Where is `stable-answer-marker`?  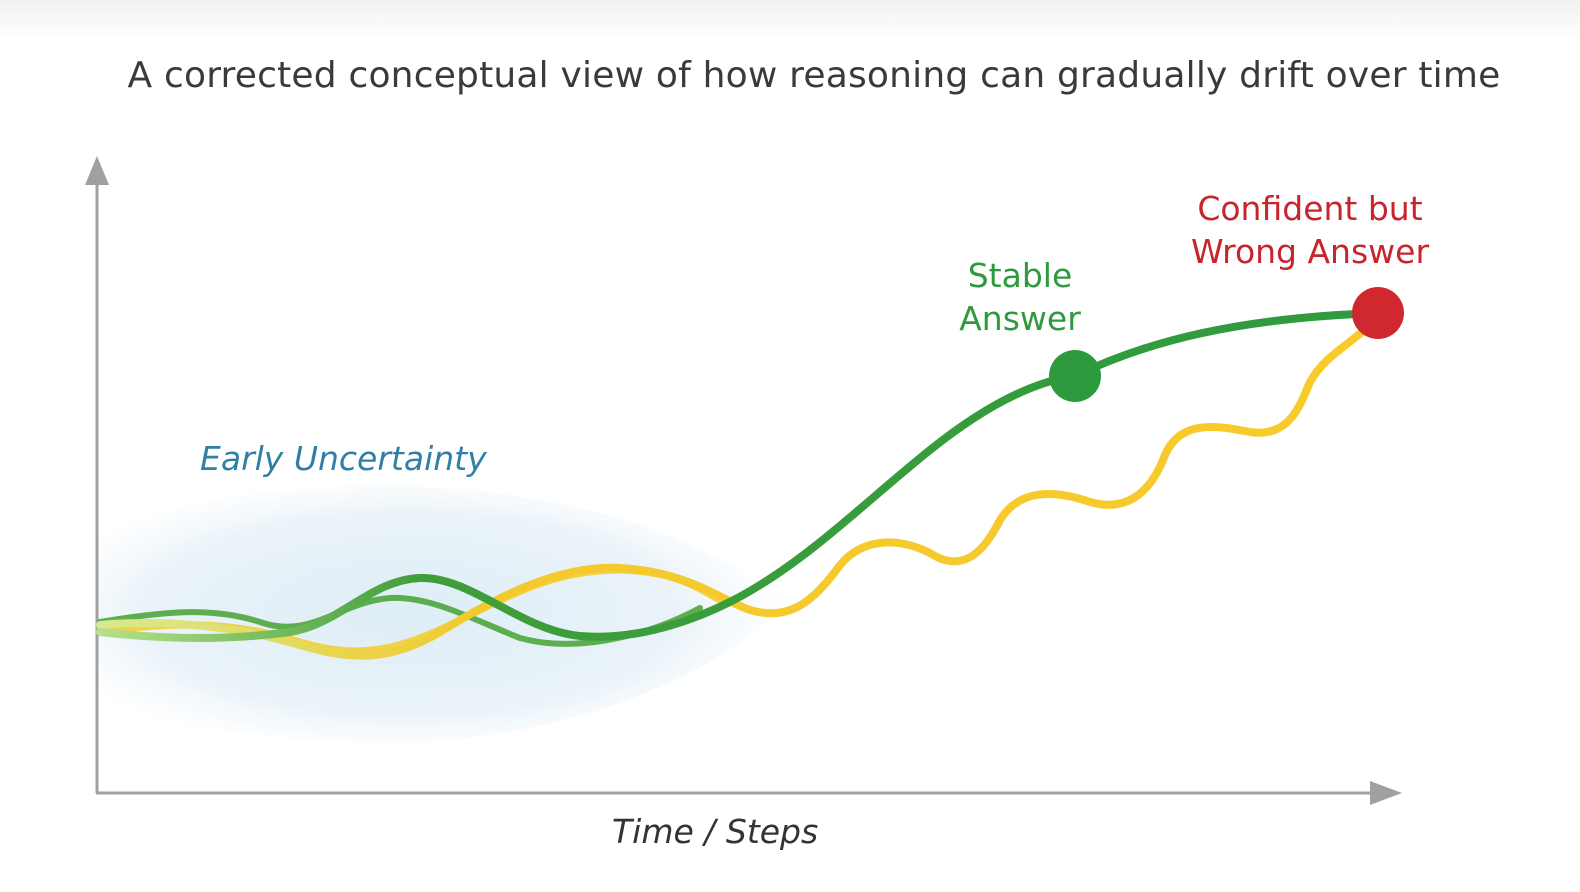 stable-answer-marker is located at coordinates (1075, 376).